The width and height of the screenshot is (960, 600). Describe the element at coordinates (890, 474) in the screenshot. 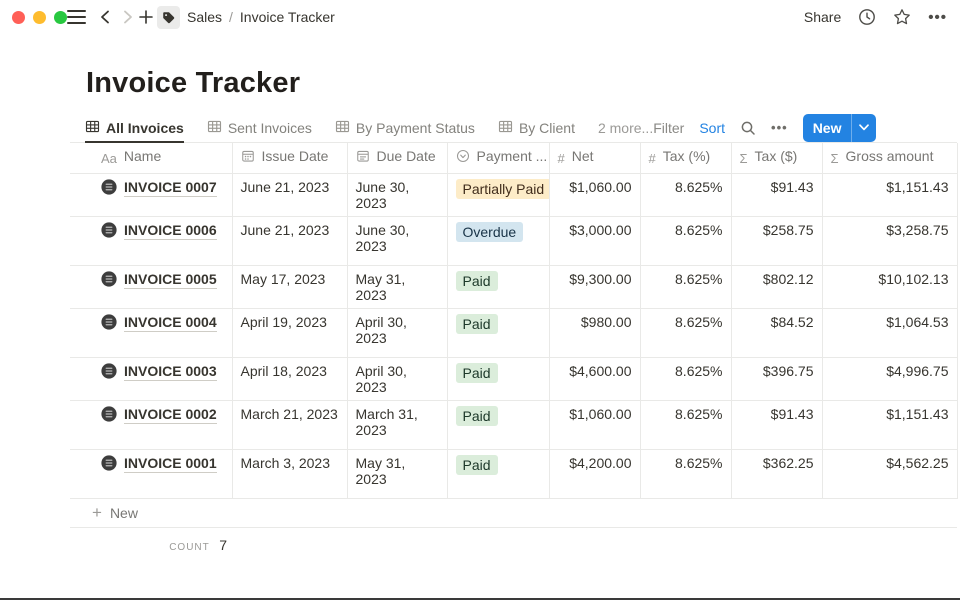

I see `cell-gross-amount: $4,562.25` at that location.